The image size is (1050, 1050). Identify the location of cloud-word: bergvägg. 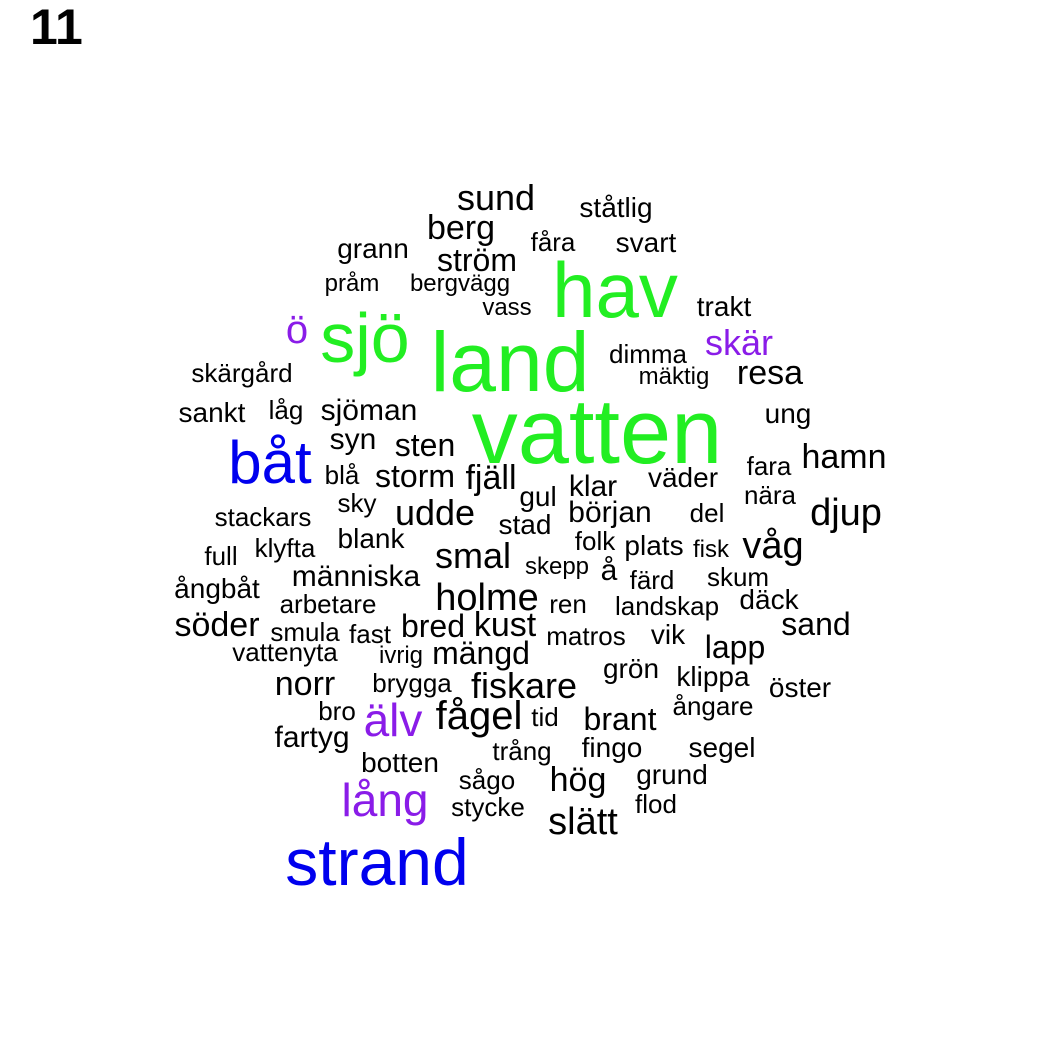
(460, 283).